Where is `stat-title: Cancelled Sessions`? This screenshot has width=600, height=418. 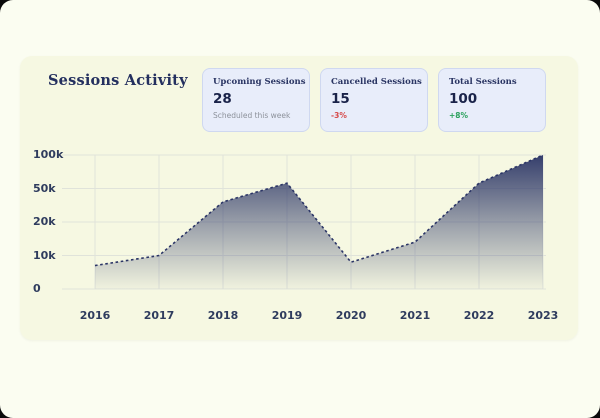
stat-title: Cancelled Sessions is located at coordinates (376, 82).